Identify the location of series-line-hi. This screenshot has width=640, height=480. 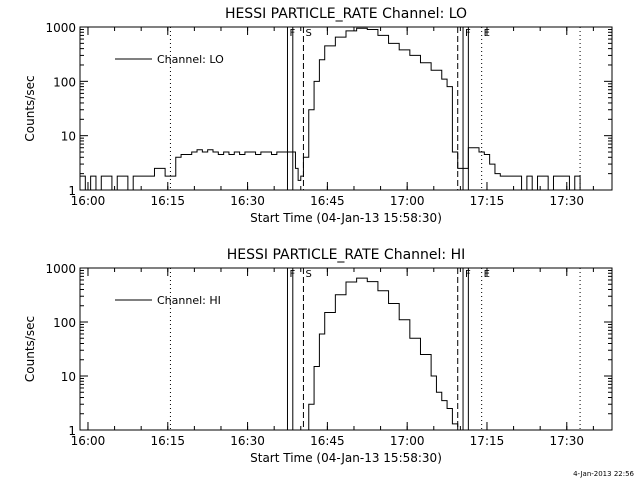
(382, 354).